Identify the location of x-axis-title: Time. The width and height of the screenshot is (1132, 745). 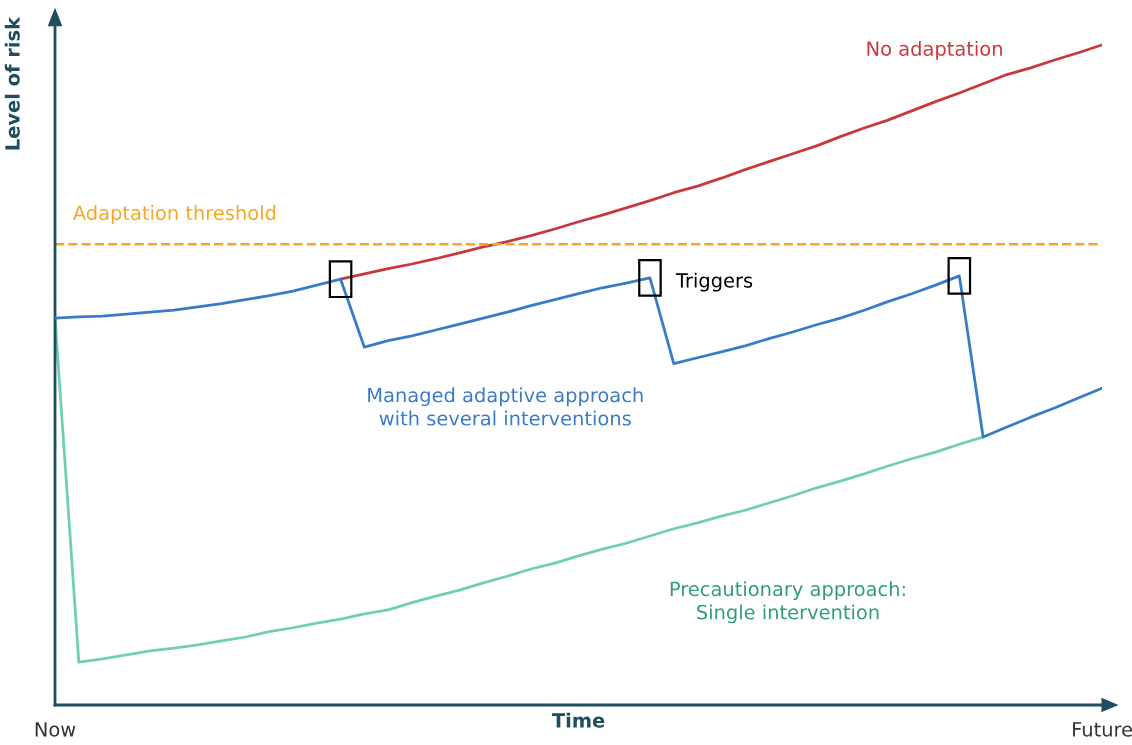
(578, 720).